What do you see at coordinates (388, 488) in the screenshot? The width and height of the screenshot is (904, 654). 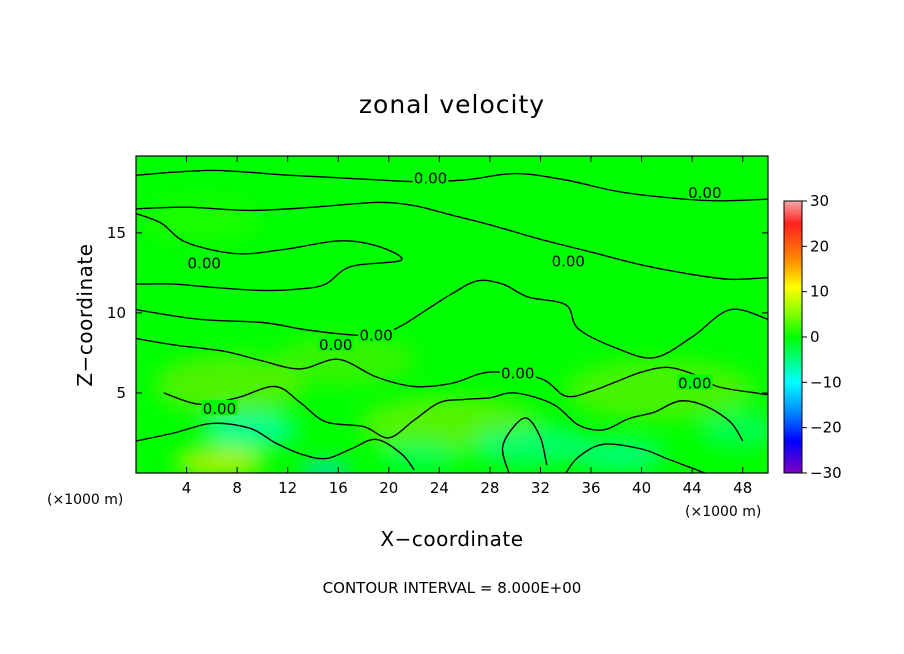 I see `x-tick-label: 20` at bounding box center [388, 488].